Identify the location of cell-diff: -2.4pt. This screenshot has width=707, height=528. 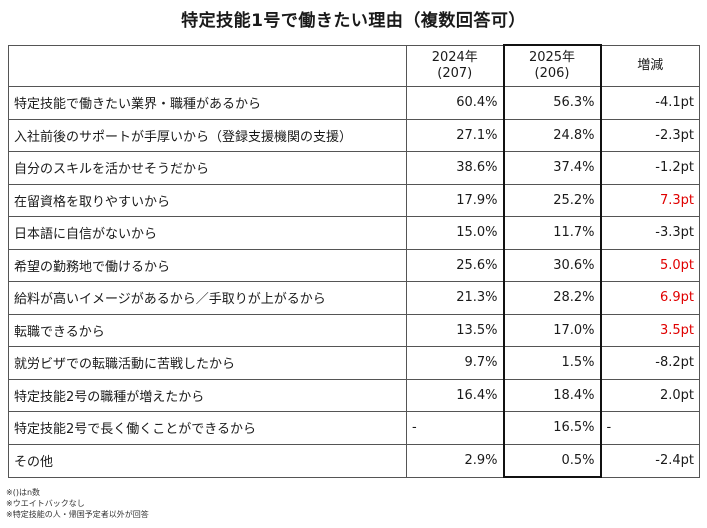
(650, 460).